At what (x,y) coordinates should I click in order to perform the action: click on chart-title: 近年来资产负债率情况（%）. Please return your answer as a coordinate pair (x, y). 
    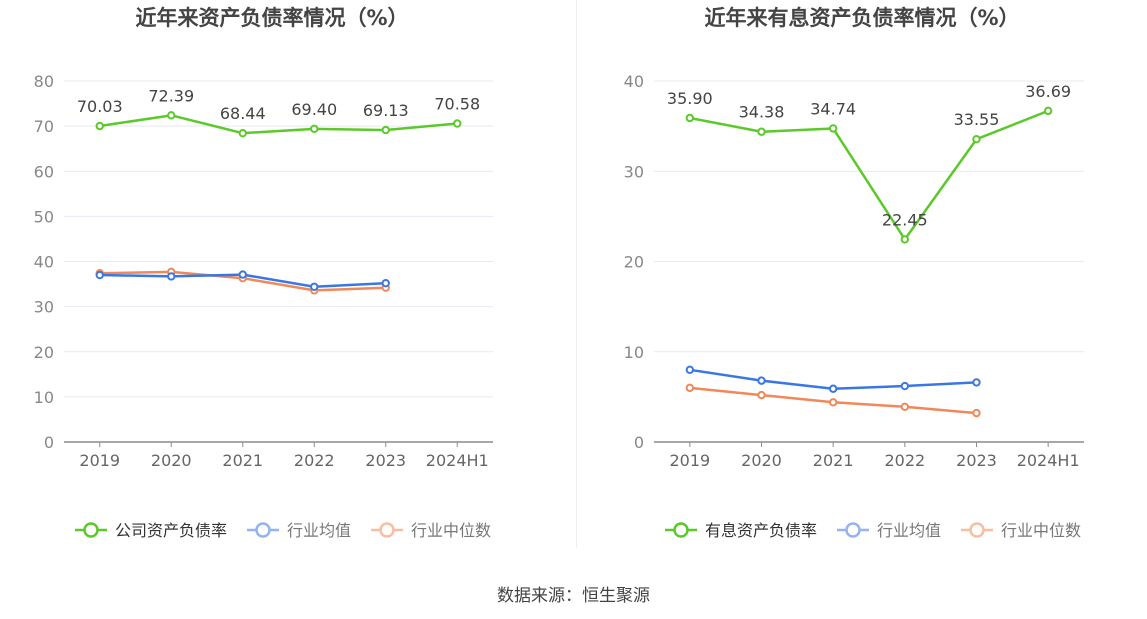
    Looking at the image, I should click on (271, 18).